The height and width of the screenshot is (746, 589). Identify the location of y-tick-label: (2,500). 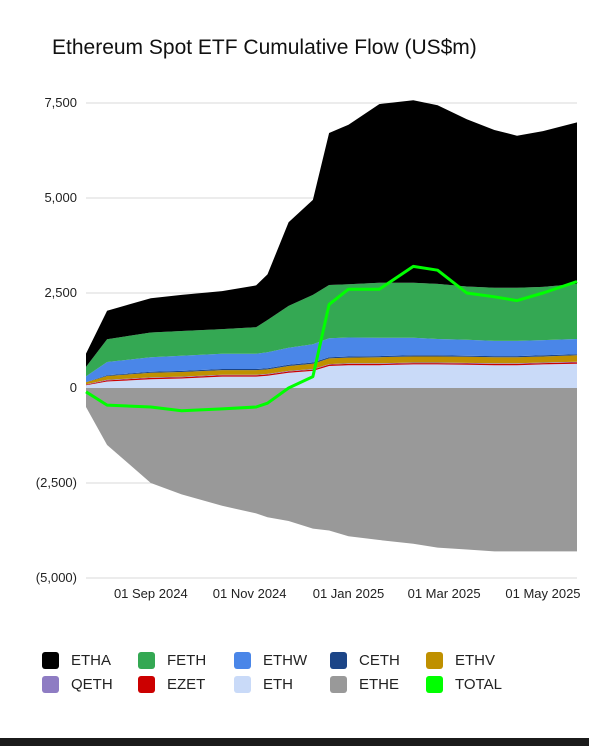
(56, 482).